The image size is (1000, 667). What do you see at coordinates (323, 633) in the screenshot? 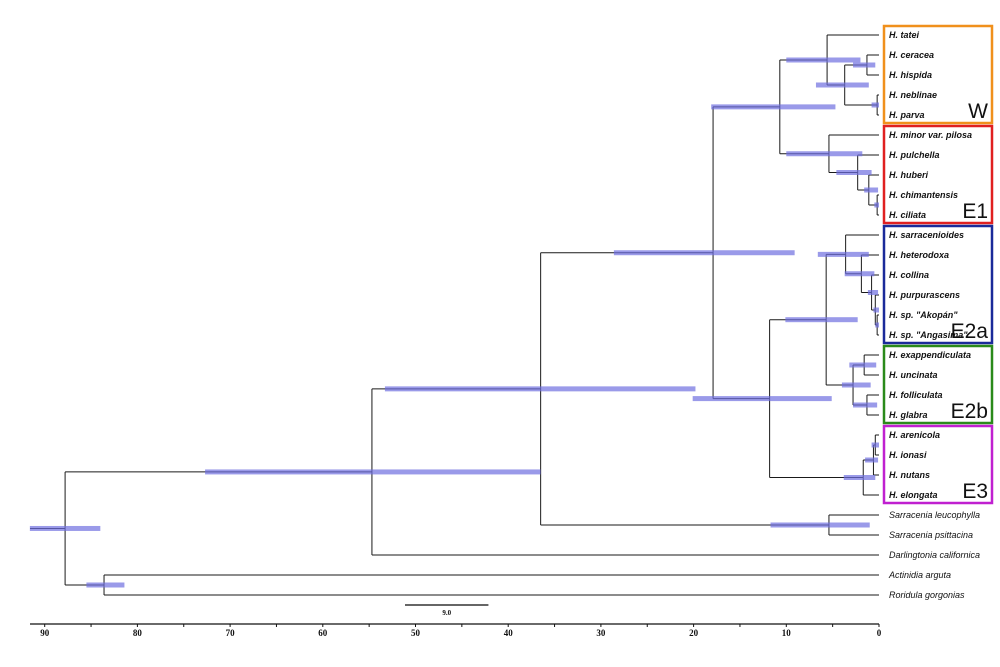
I see `axis-tick-label: 60` at bounding box center [323, 633].